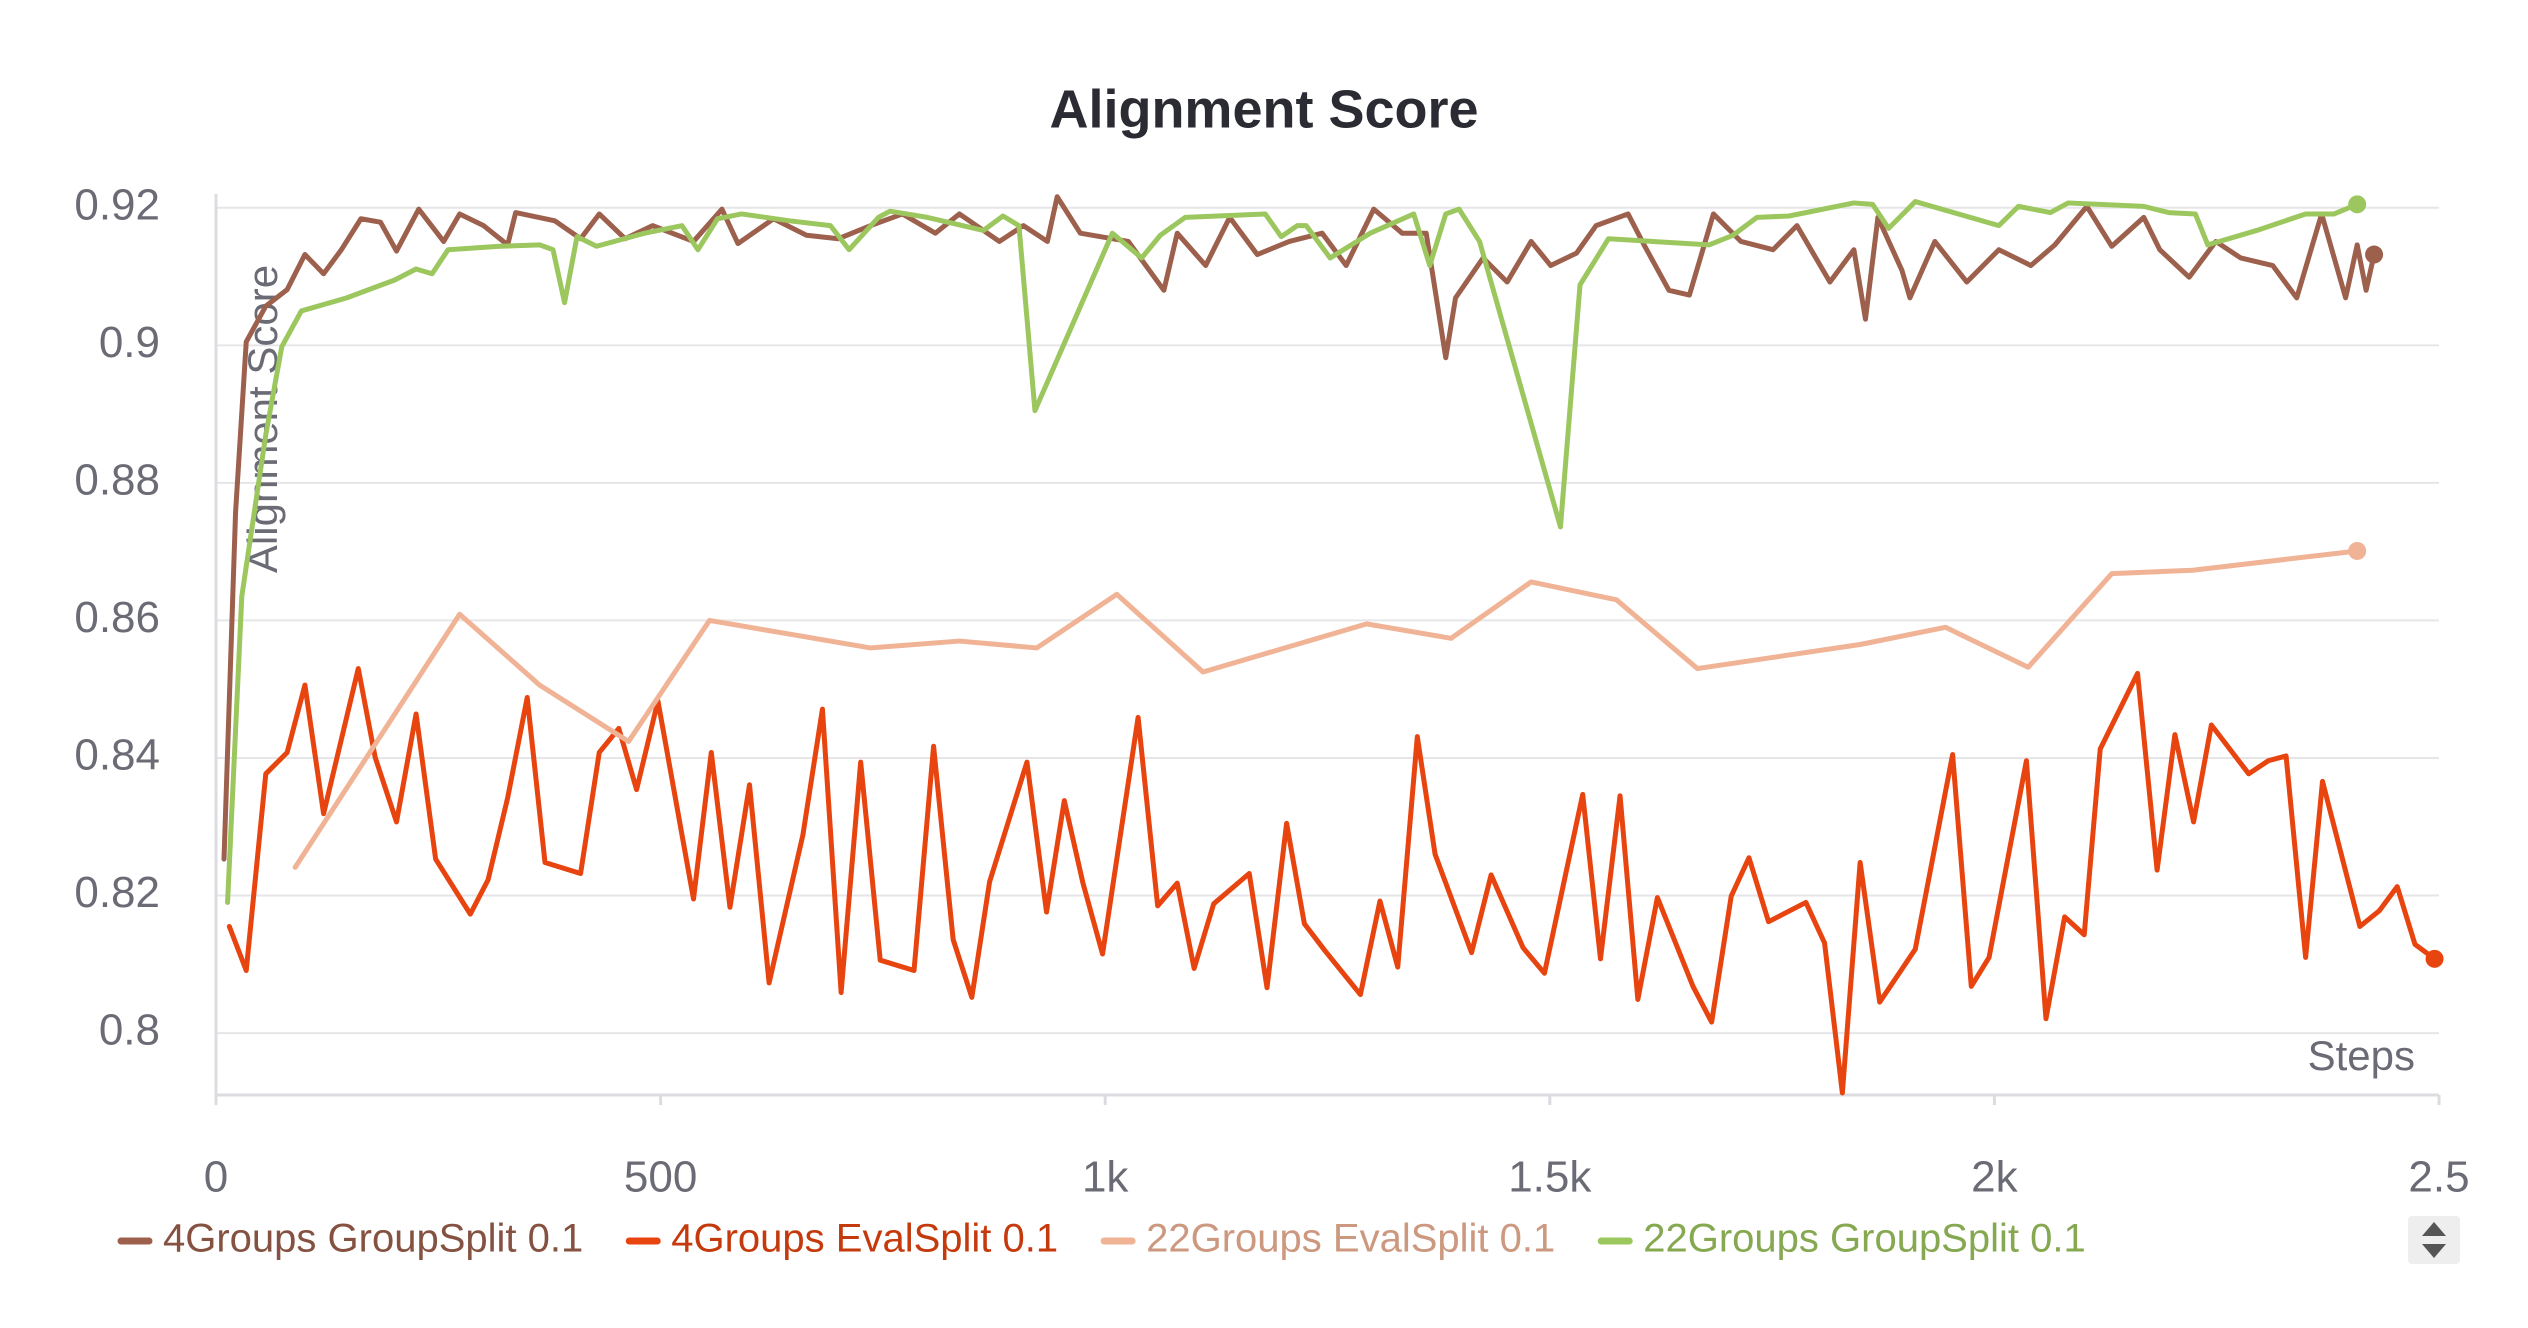 The image size is (2528, 1328). I want to click on y-tick-label: 0.9, so click(129, 342).